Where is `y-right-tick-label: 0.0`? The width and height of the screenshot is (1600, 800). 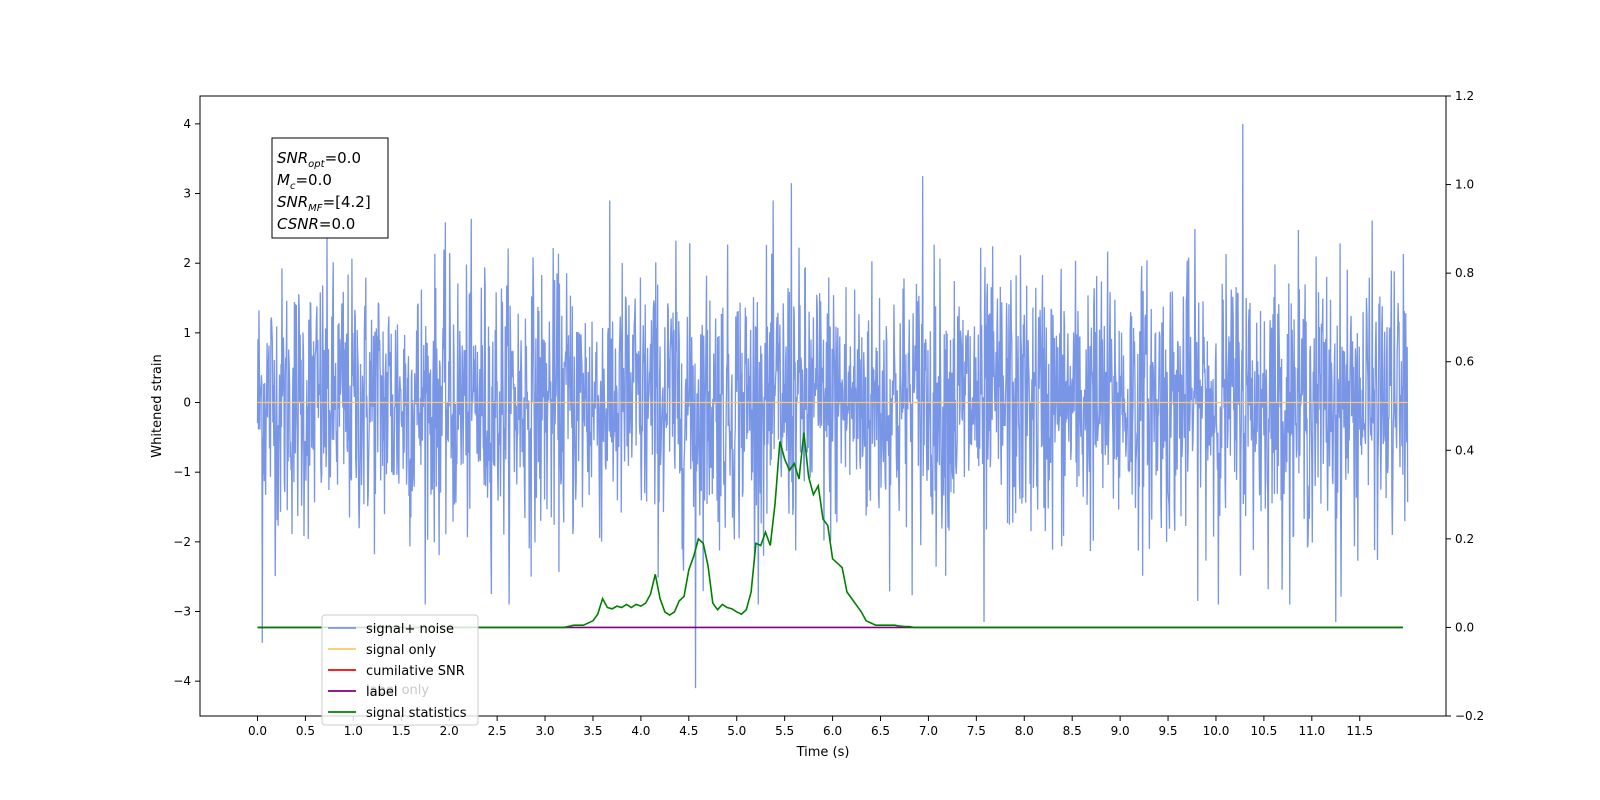 y-right-tick-label: 0.0 is located at coordinates (1464, 627).